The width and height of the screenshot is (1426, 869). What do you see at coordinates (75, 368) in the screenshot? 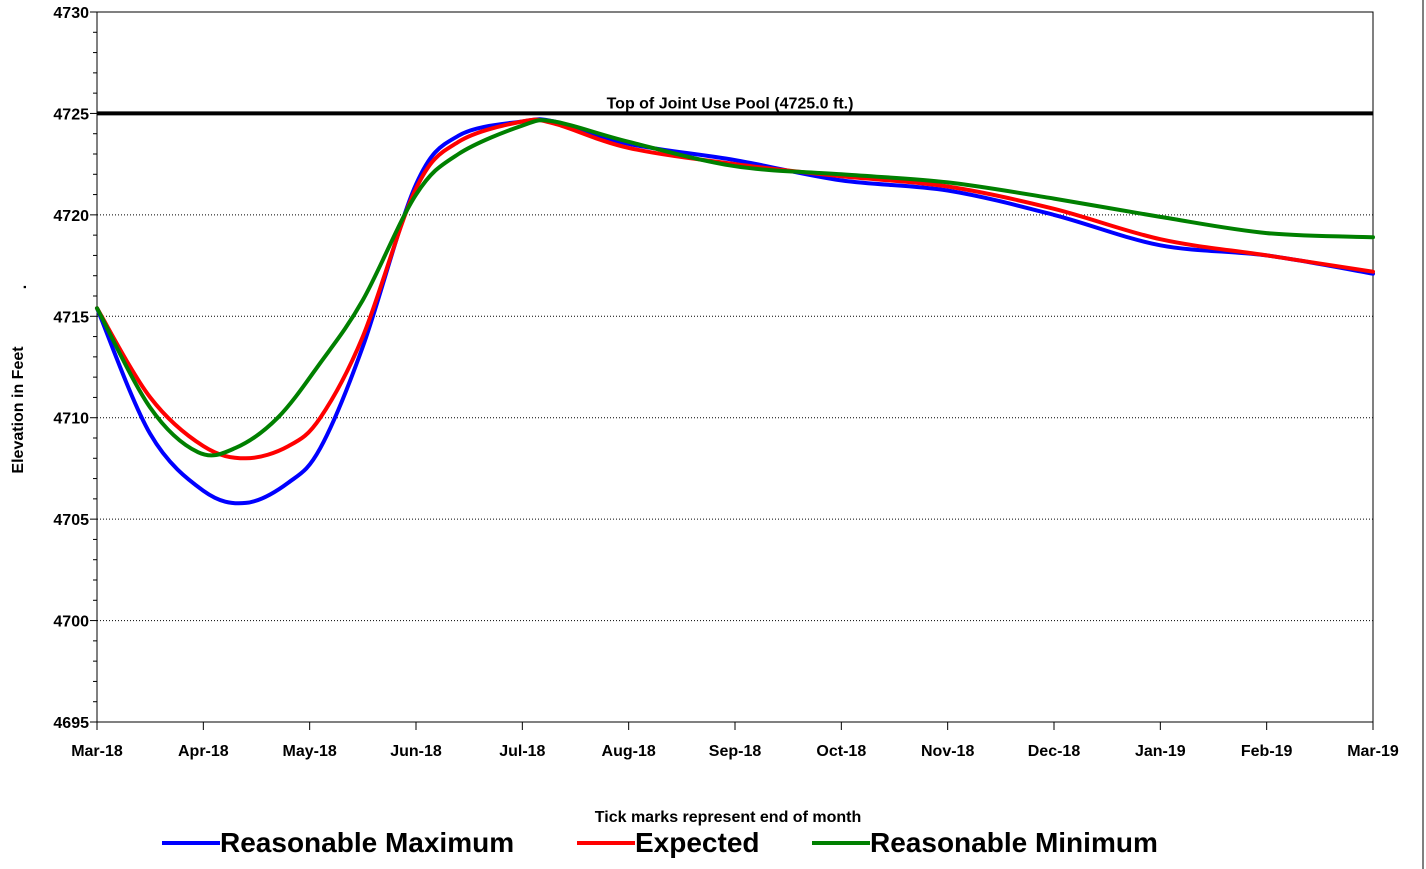
I see `y-ticks: 4695 4700 4705 4710 4715 4720 4725 4730` at bounding box center [75, 368].